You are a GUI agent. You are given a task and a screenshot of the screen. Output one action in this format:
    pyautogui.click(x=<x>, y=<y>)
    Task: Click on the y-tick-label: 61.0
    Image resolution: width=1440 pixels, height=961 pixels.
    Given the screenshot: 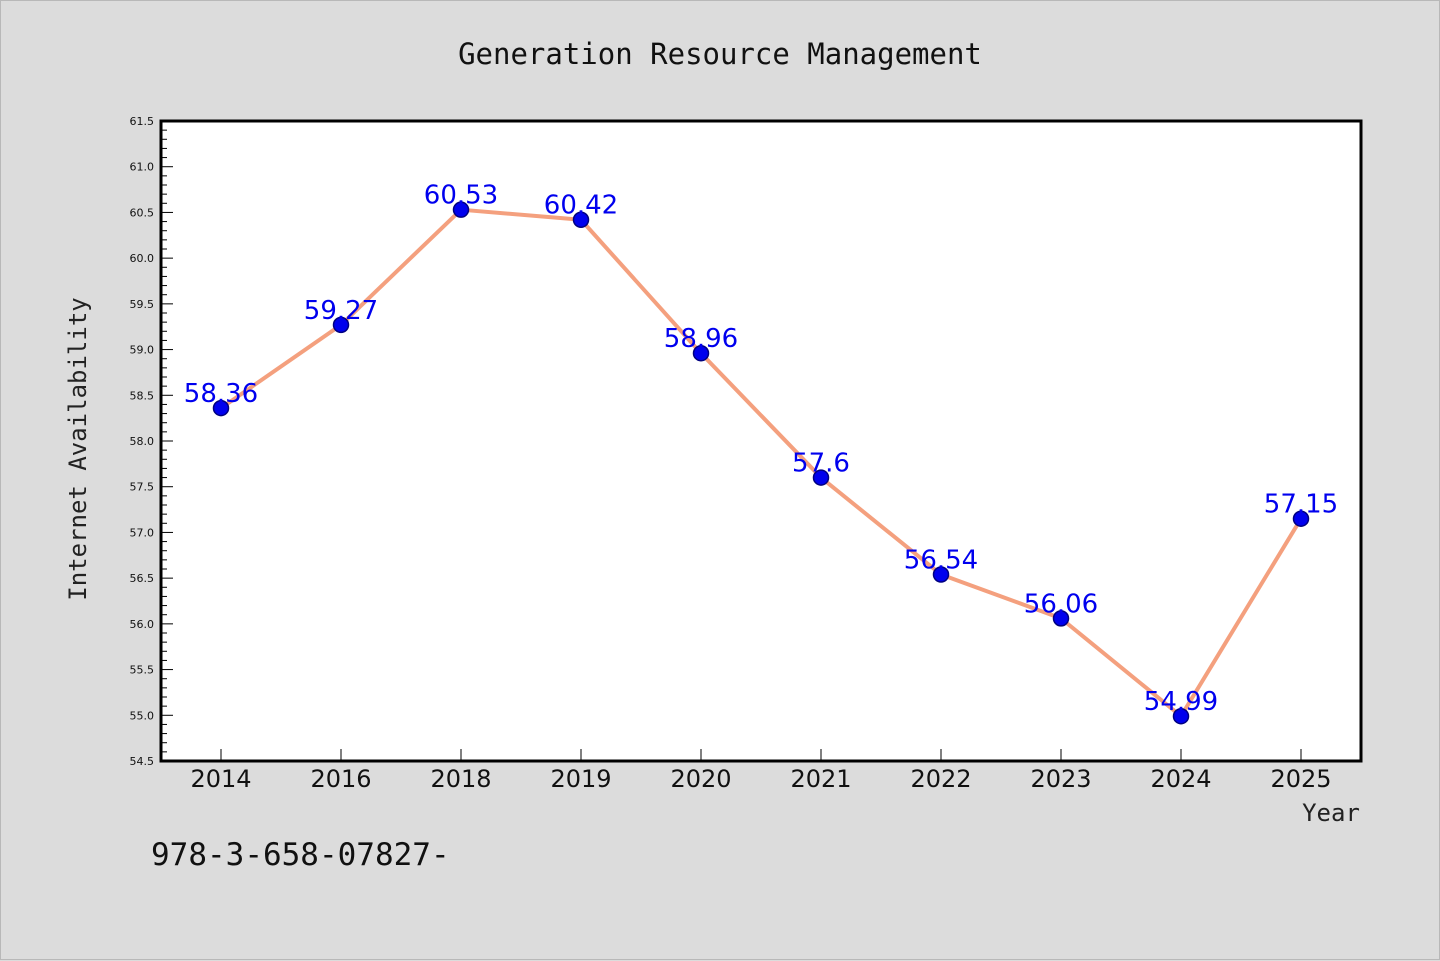 What is the action you would take?
    pyautogui.click(x=142, y=167)
    